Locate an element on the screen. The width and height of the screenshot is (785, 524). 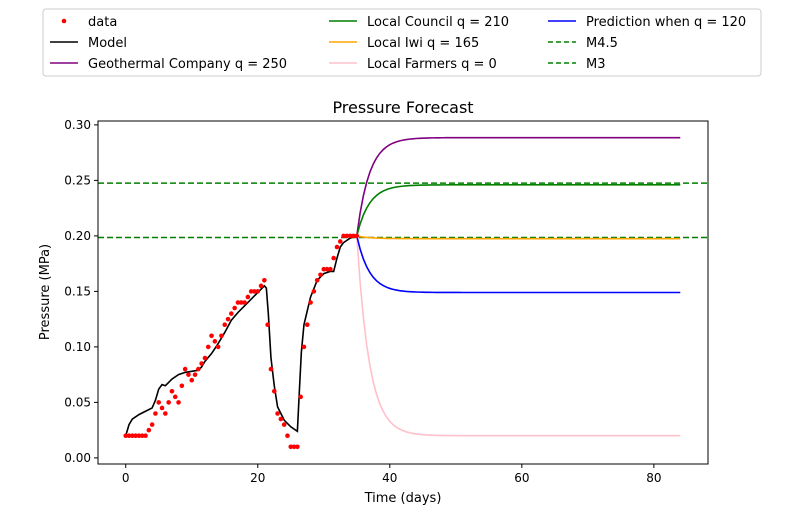
legend-item-data: data is located at coordinates (89, 22).